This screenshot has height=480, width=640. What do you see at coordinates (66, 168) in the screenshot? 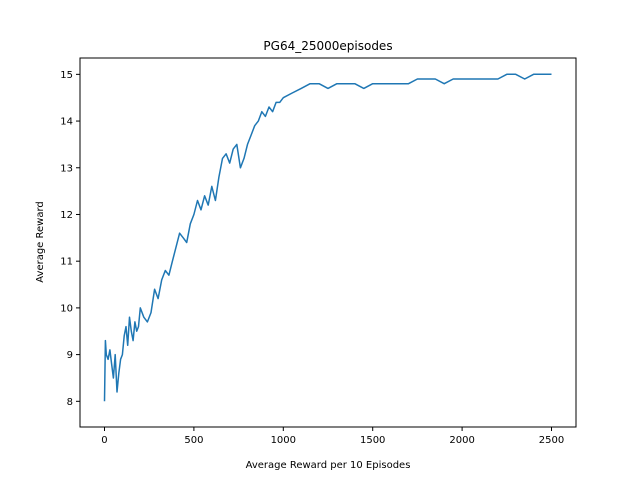
I see `y-tick-label: 13` at bounding box center [66, 168].